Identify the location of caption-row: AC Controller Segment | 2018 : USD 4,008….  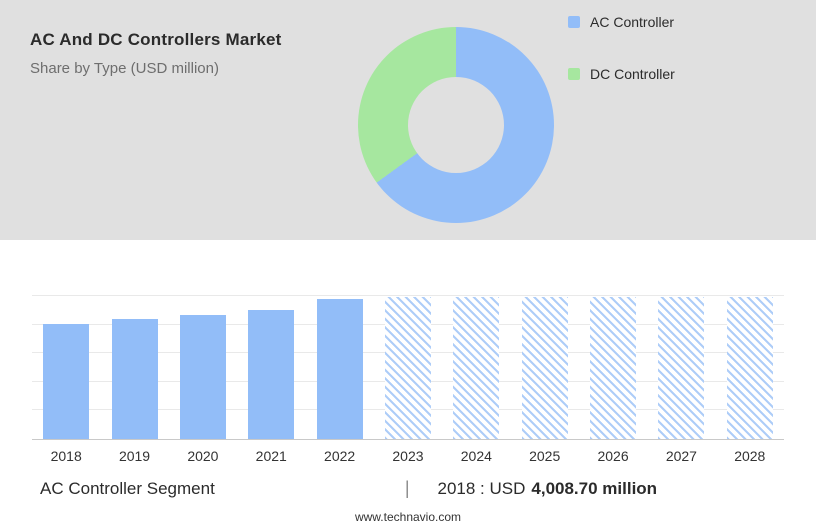
(408, 488).